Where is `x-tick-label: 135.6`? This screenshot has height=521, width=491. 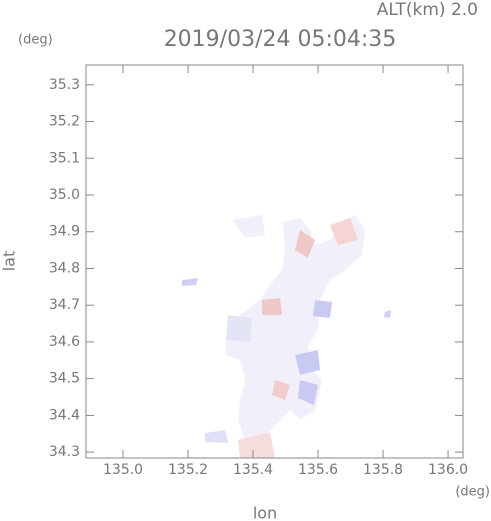 x-tick-label: 135.6 is located at coordinates (318, 470).